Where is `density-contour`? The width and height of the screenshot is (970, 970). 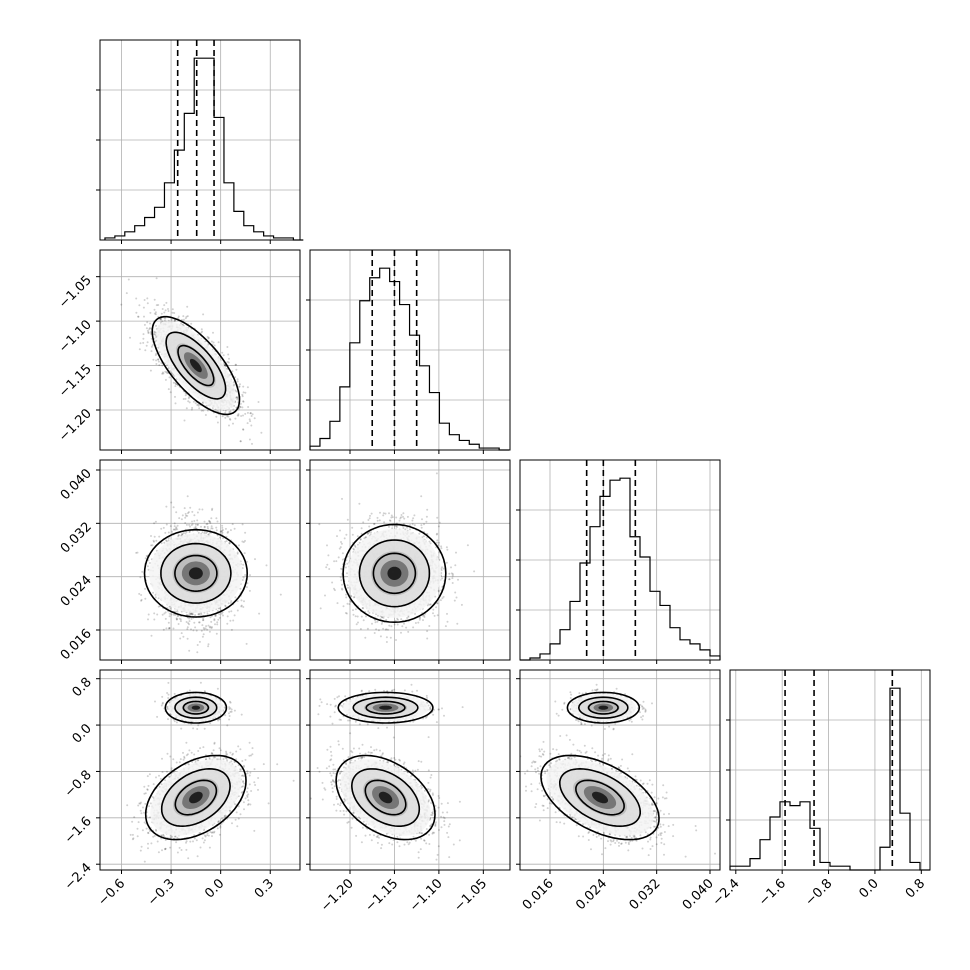 density-contour is located at coordinates (196, 573).